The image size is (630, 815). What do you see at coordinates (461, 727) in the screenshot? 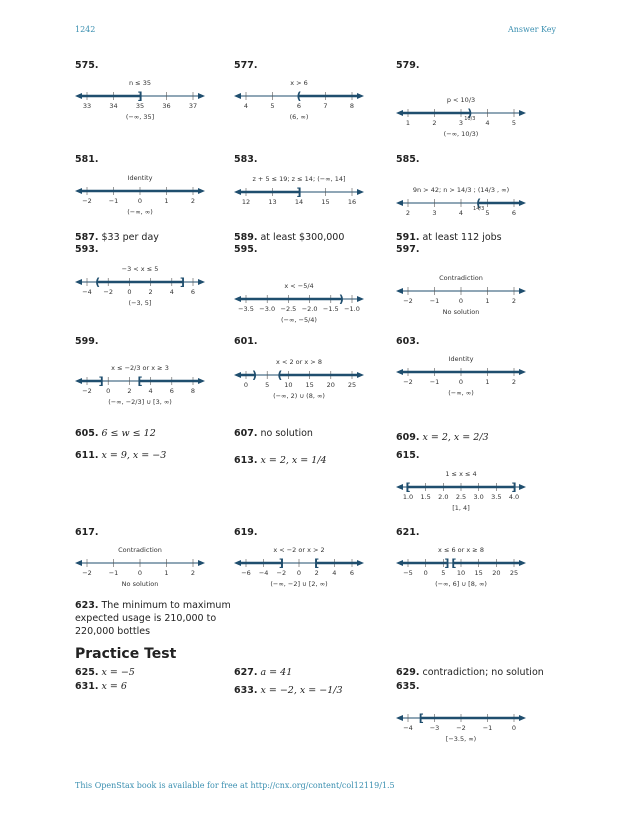
I see `number-line: −4 −3 −2 −1 0 [[−3.5, ∞)` at bounding box center [461, 727].